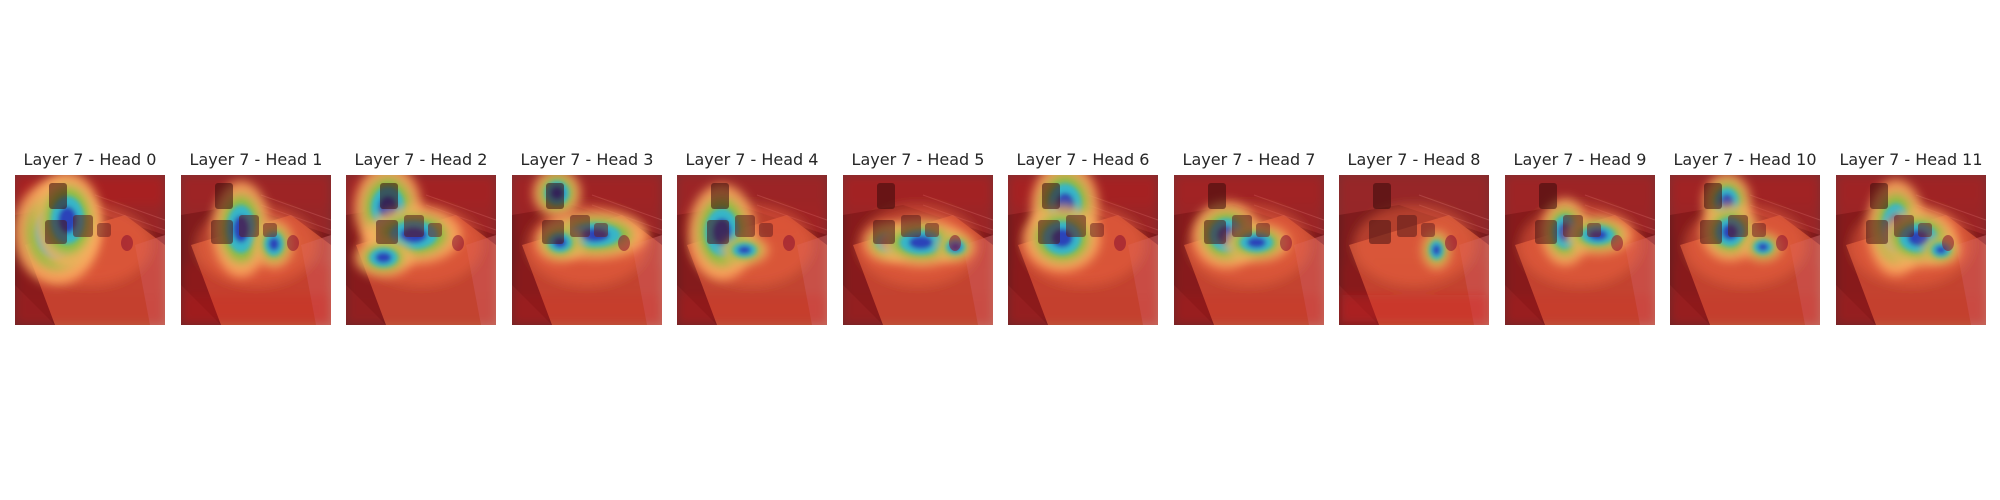 This screenshot has width=2000, height=500. I want to click on panel-title: Layer 7 - Head 4, so click(752, 159).